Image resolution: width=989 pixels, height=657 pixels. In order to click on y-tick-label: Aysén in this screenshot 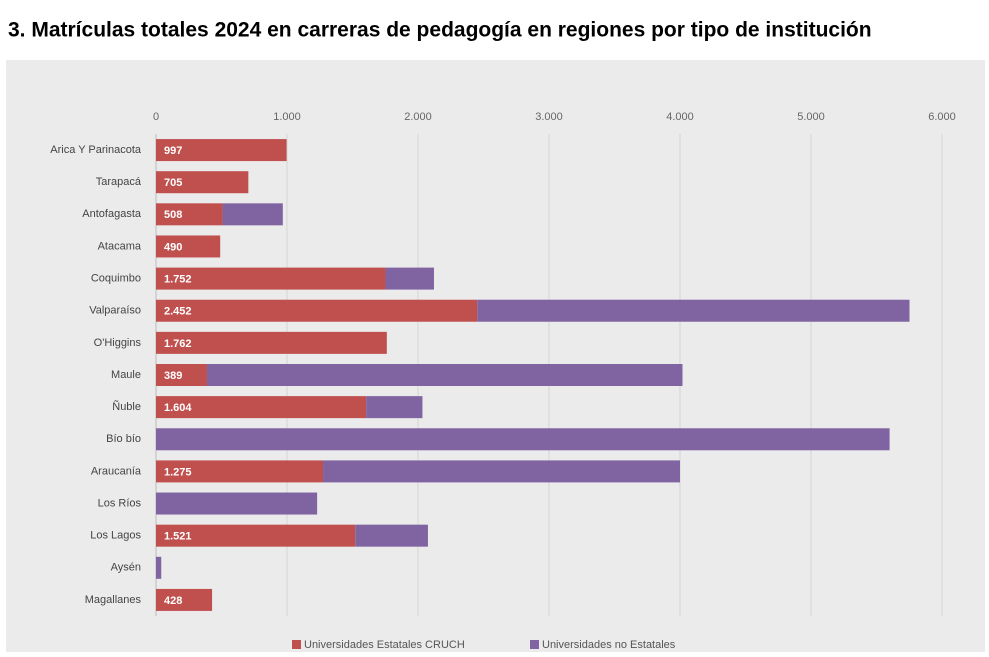, I will do `click(126, 568)`.